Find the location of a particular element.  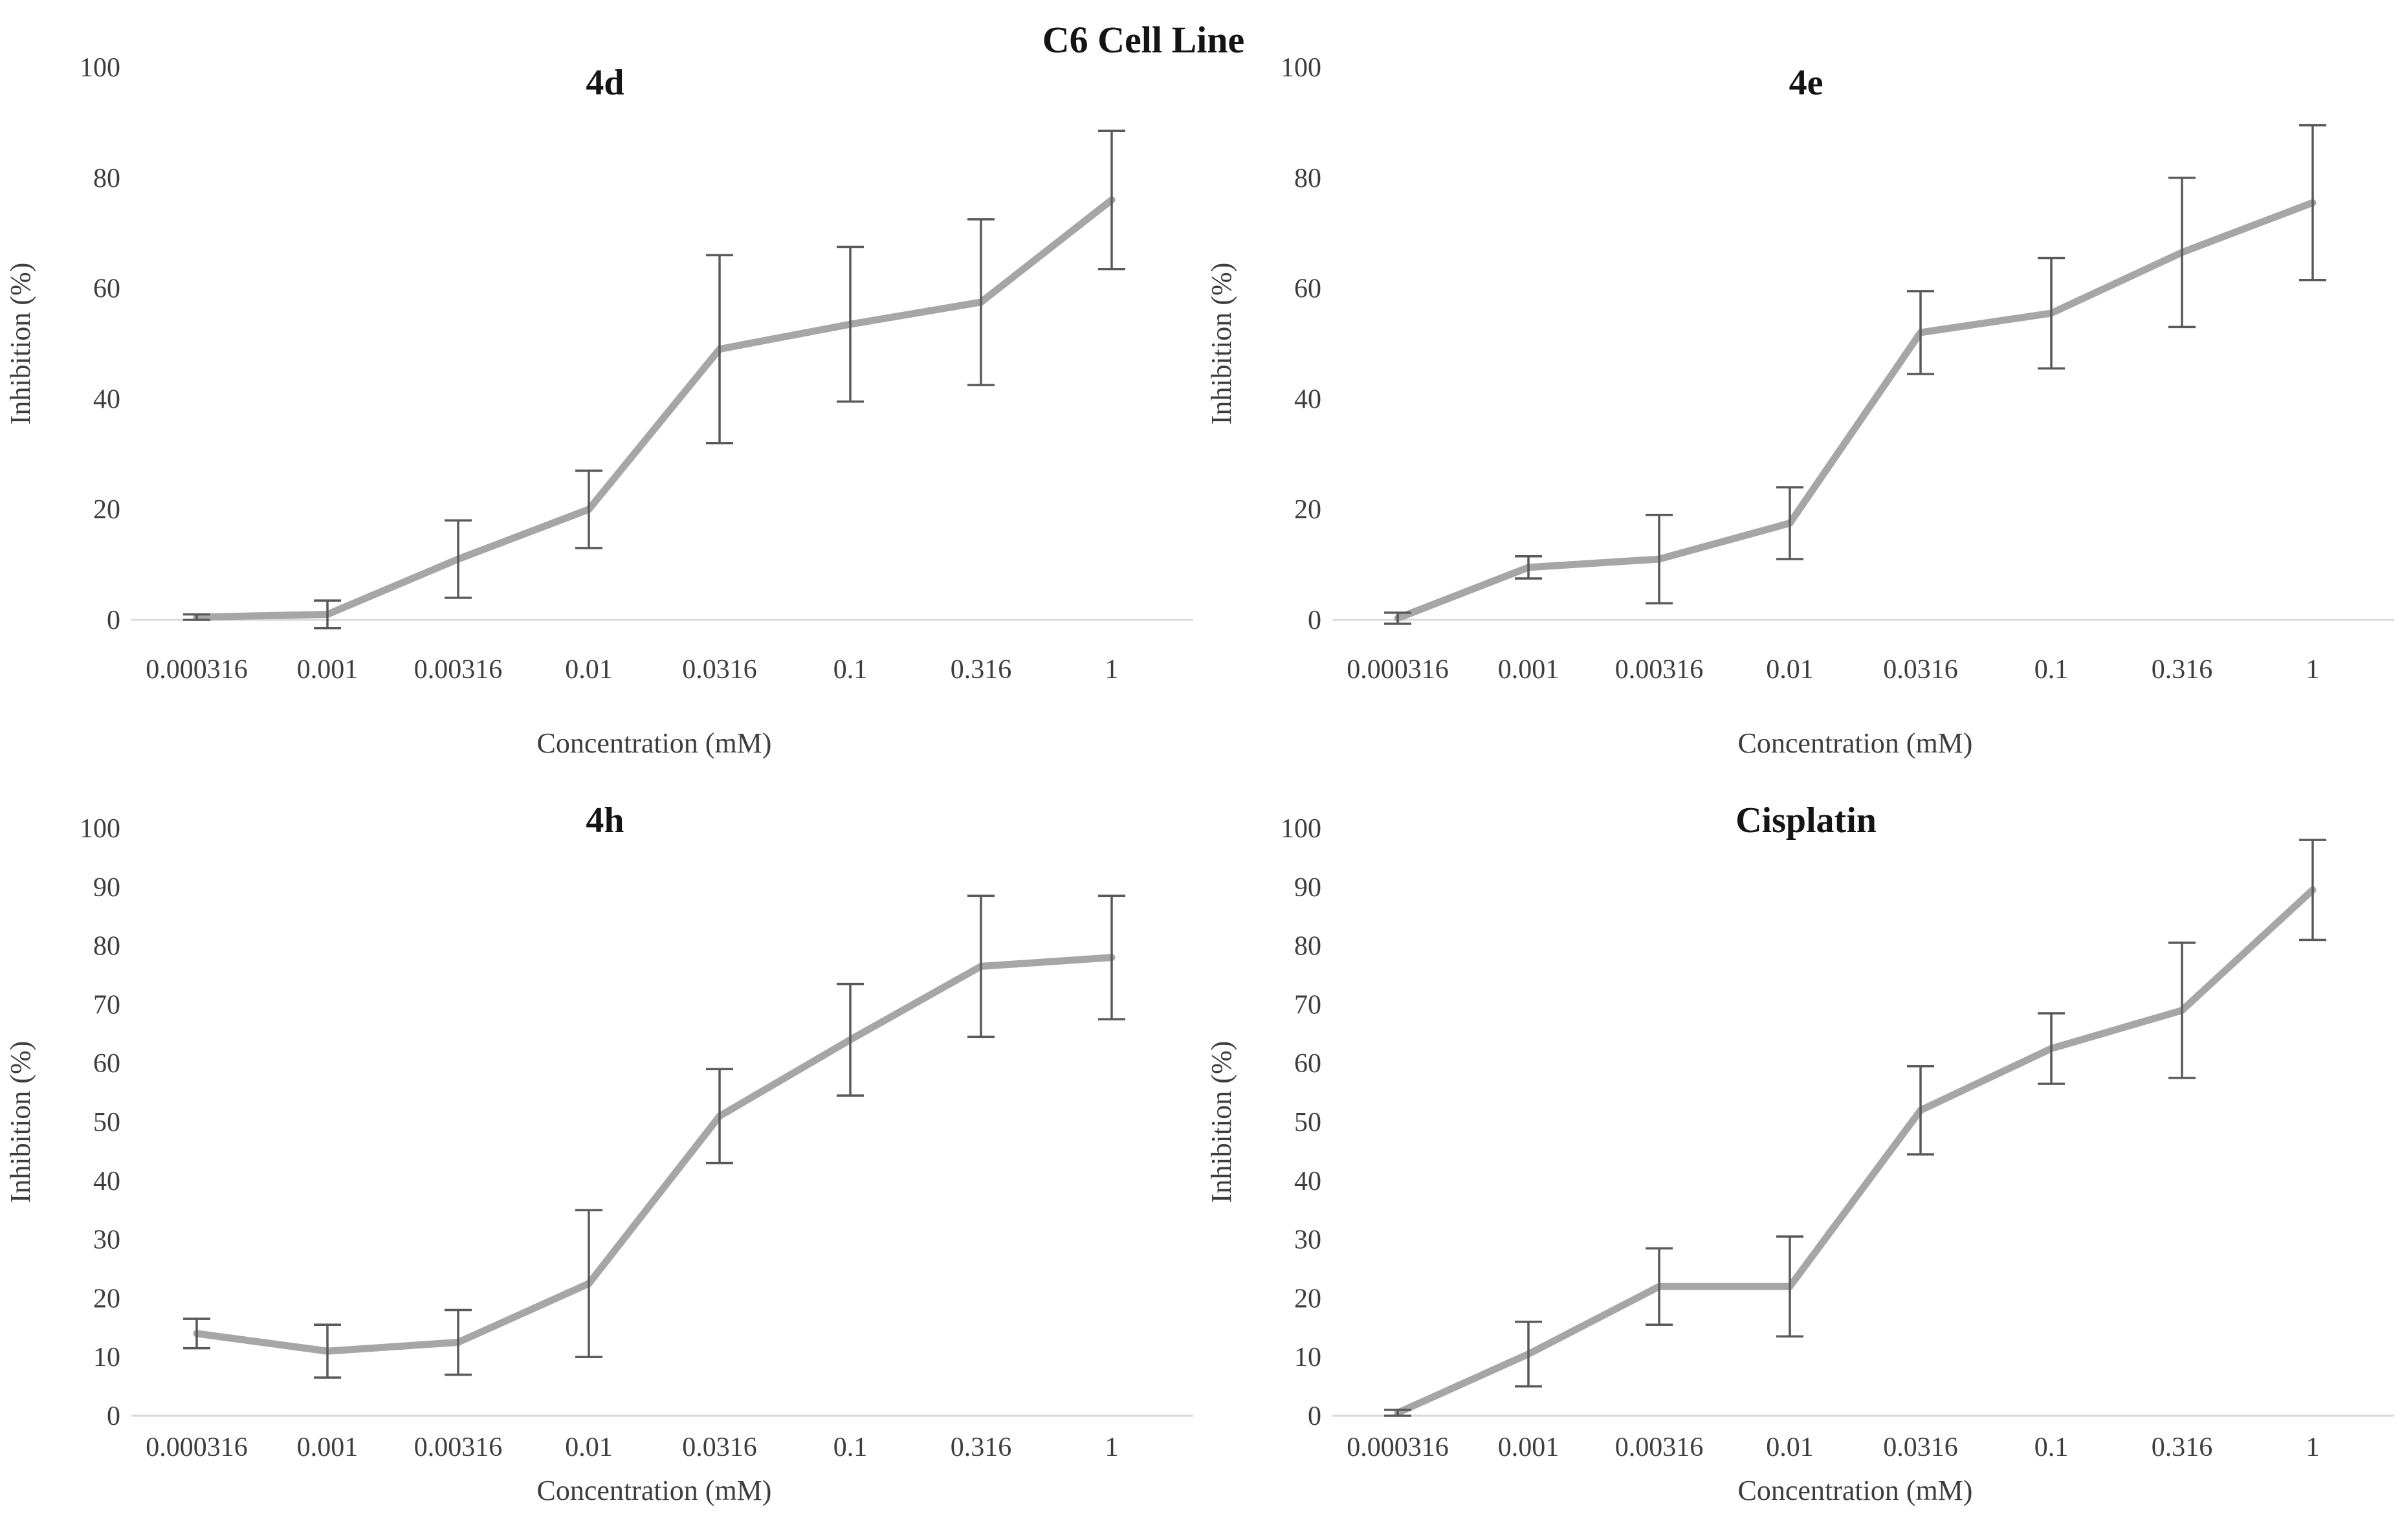

figure-title: C6 Cell Line is located at coordinates (1144, 40).